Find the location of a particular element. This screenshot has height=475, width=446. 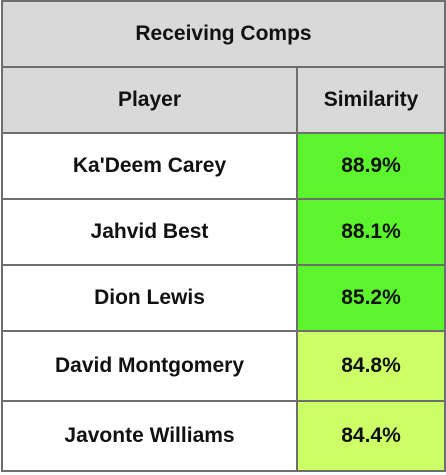

similarity-cell: 88.1% is located at coordinates (371, 232).